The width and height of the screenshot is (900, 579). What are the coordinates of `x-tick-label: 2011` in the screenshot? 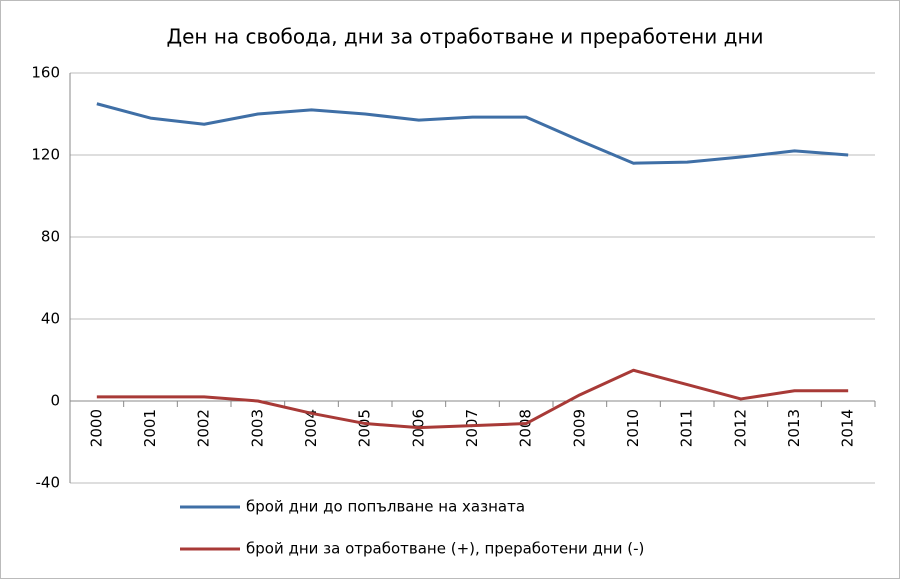 It's located at (687, 428).